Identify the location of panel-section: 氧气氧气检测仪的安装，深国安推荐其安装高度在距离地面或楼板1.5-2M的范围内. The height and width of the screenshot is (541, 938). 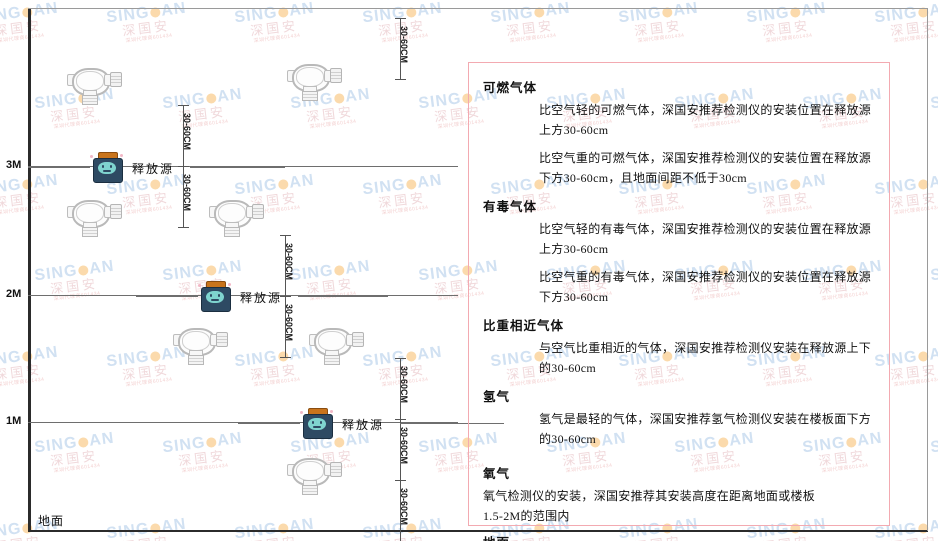
(681, 491).